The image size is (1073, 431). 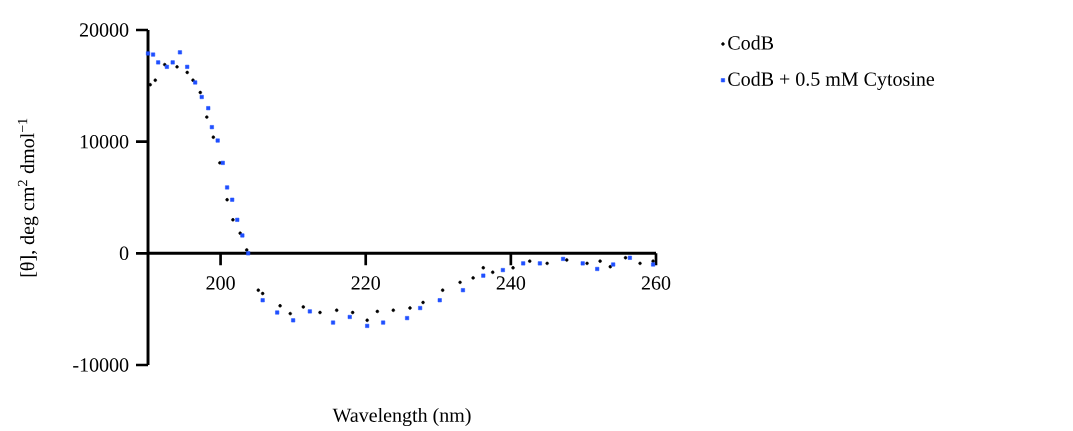 What do you see at coordinates (401, 417) in the screenshot?
I see `x-axis-title: Wavelength (nm)` at bounding box center [401, 417].